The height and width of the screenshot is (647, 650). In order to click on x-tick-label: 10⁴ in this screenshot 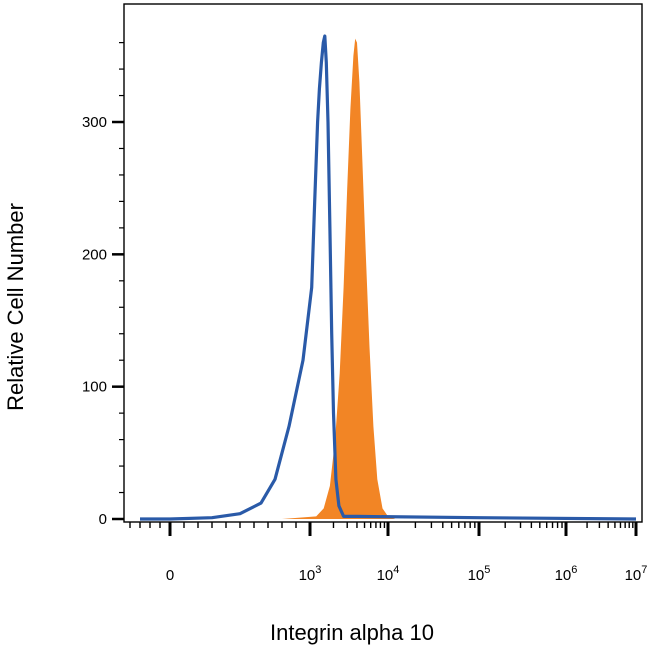, I will do `click(388, 574)`.